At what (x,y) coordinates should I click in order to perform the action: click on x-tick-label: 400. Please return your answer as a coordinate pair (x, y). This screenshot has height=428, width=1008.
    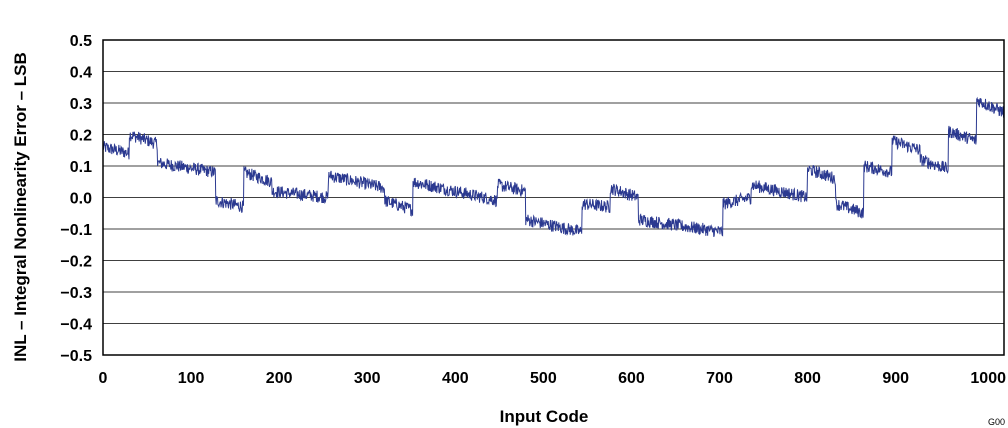
    Looking at the image, I should click on (455, 378).